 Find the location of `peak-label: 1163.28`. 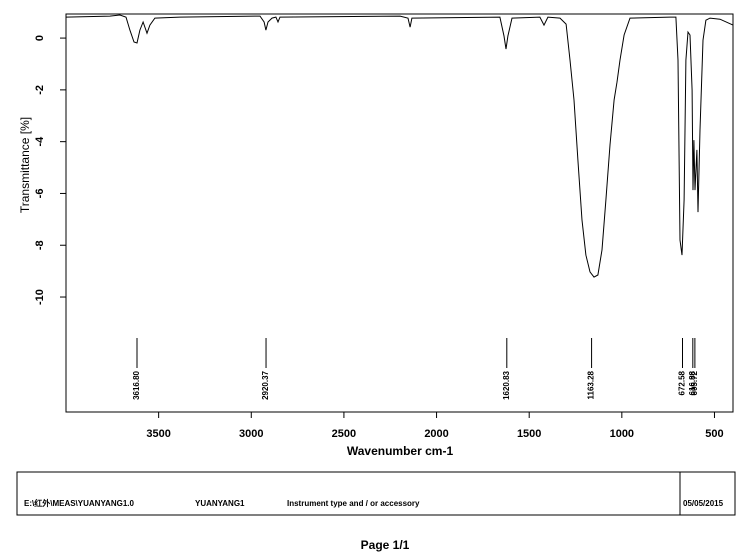

peak-label: 1163.28 is located at coordinates (591, 384).